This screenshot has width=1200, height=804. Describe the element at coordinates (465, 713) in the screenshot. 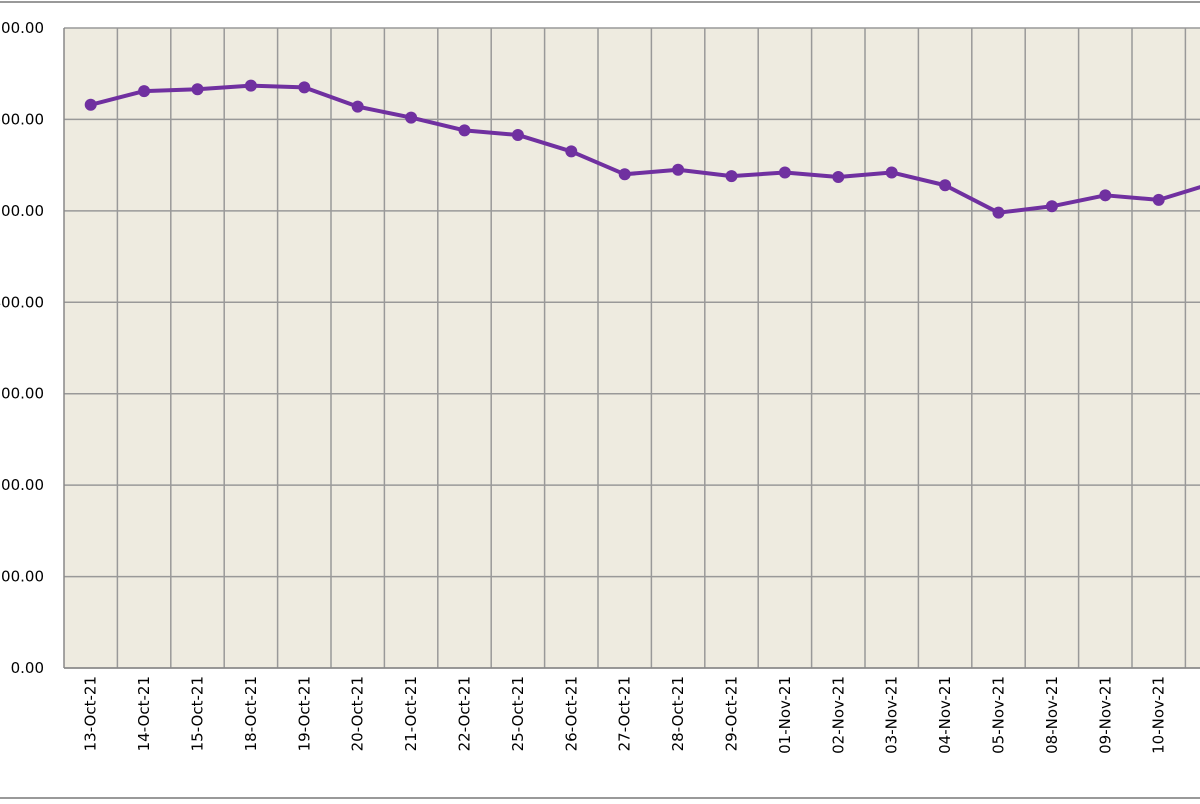

I see `x-tick-label: 22-Oct-21` at that location.